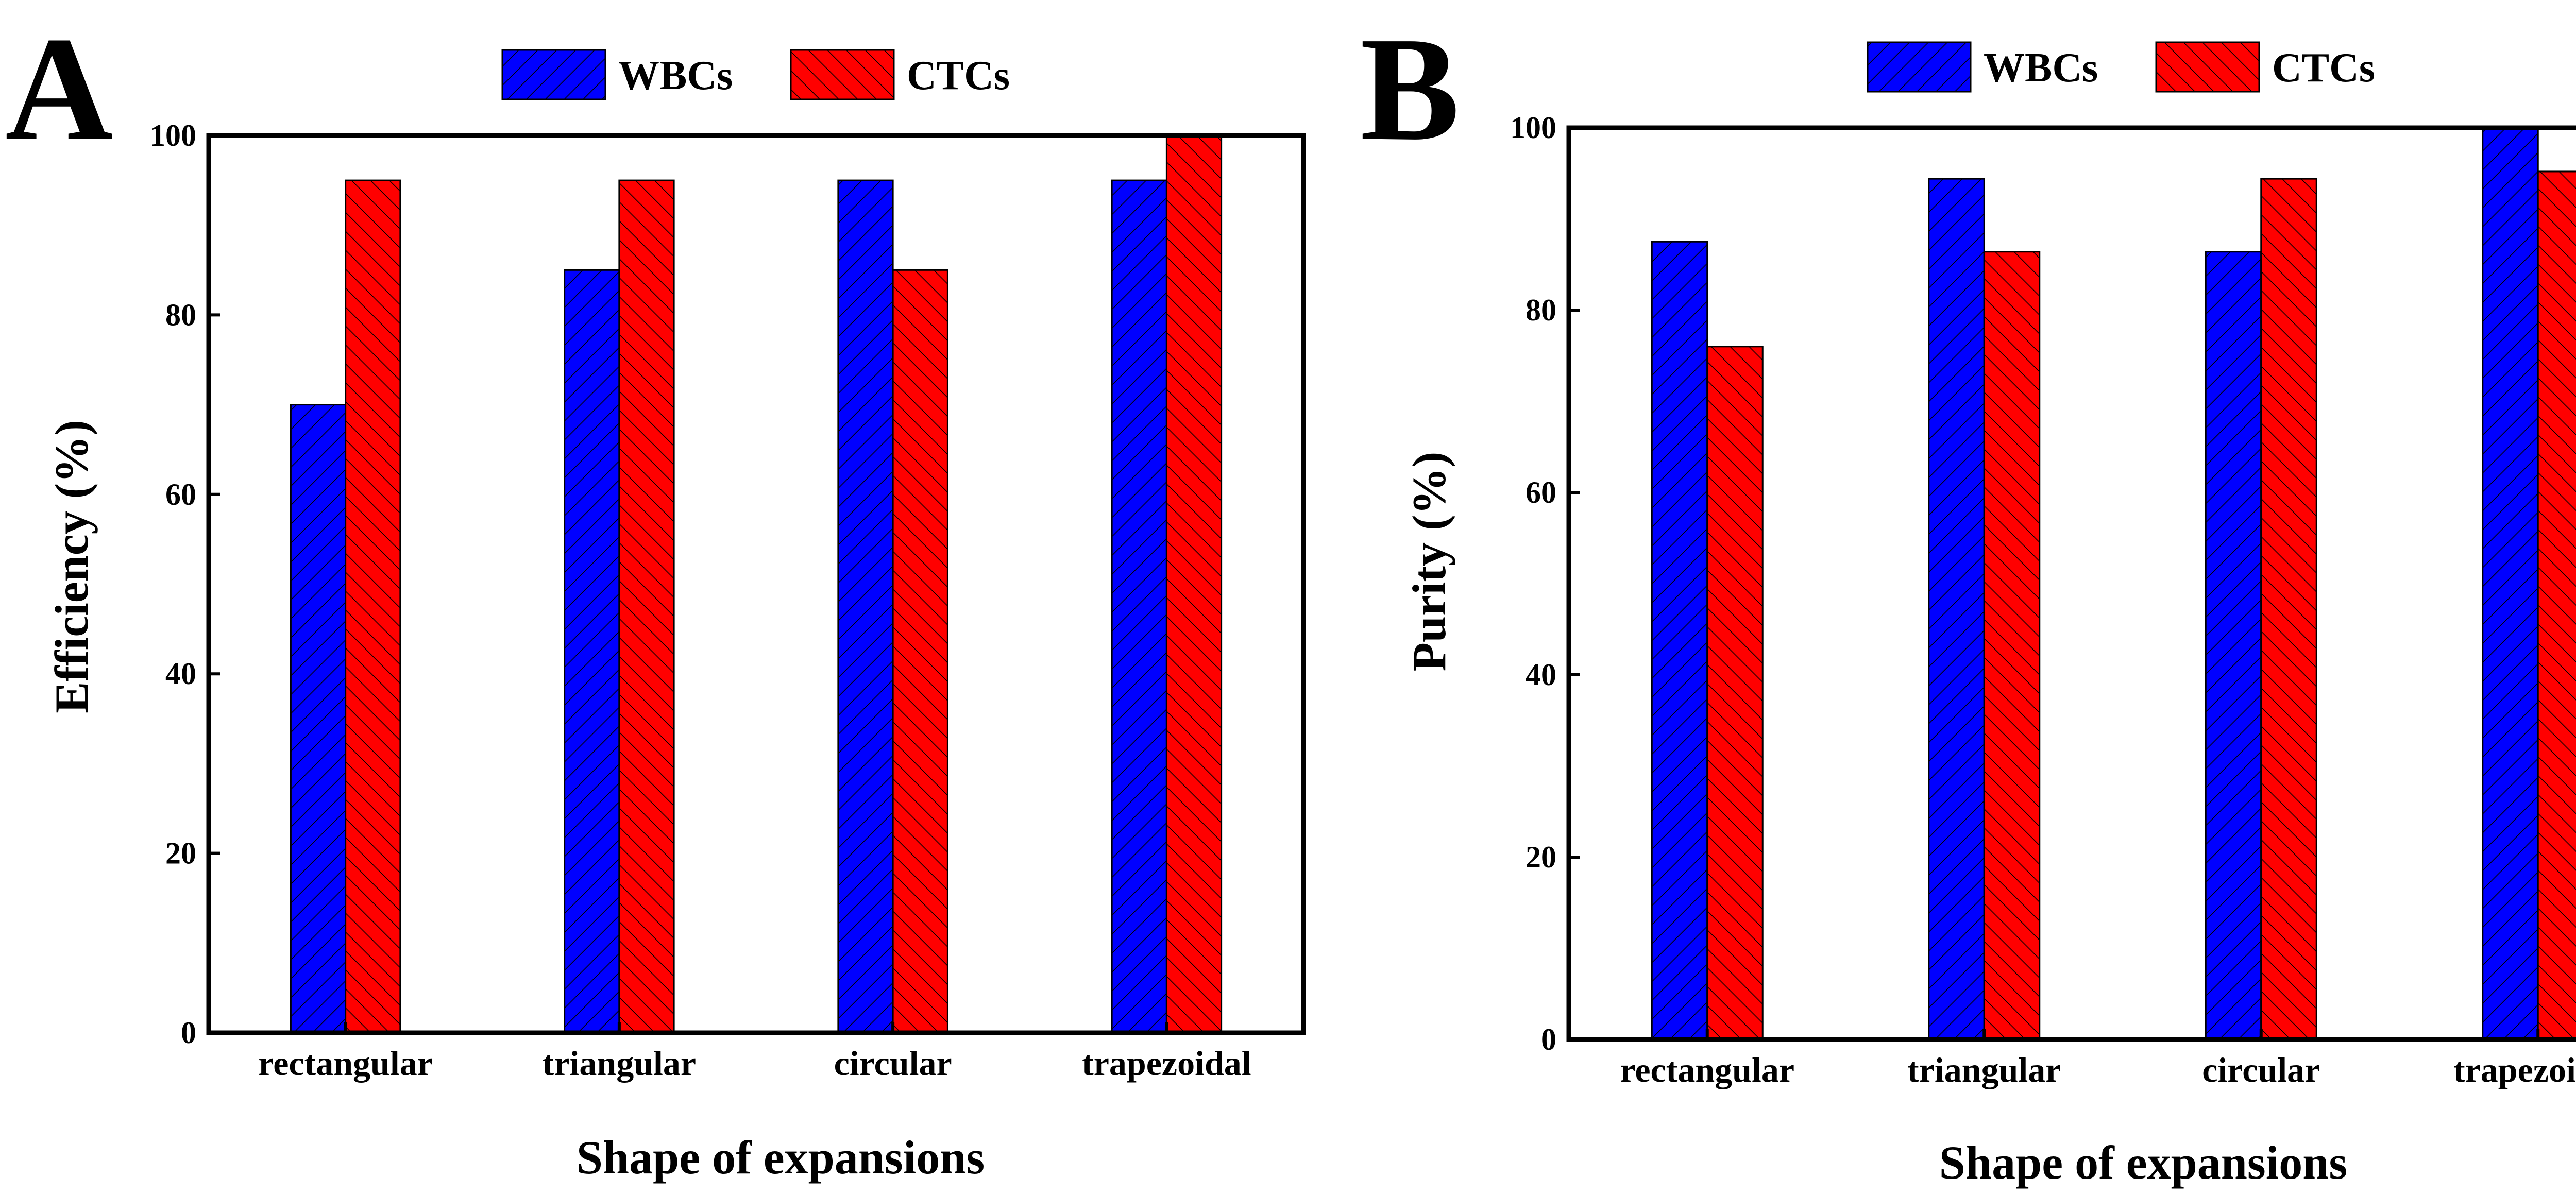 The height and width of the screenshot is (1195, 2576). I want to click on panel-a-x-categories: rectangular triangular circular trapezoidal, so click(754, 1052).